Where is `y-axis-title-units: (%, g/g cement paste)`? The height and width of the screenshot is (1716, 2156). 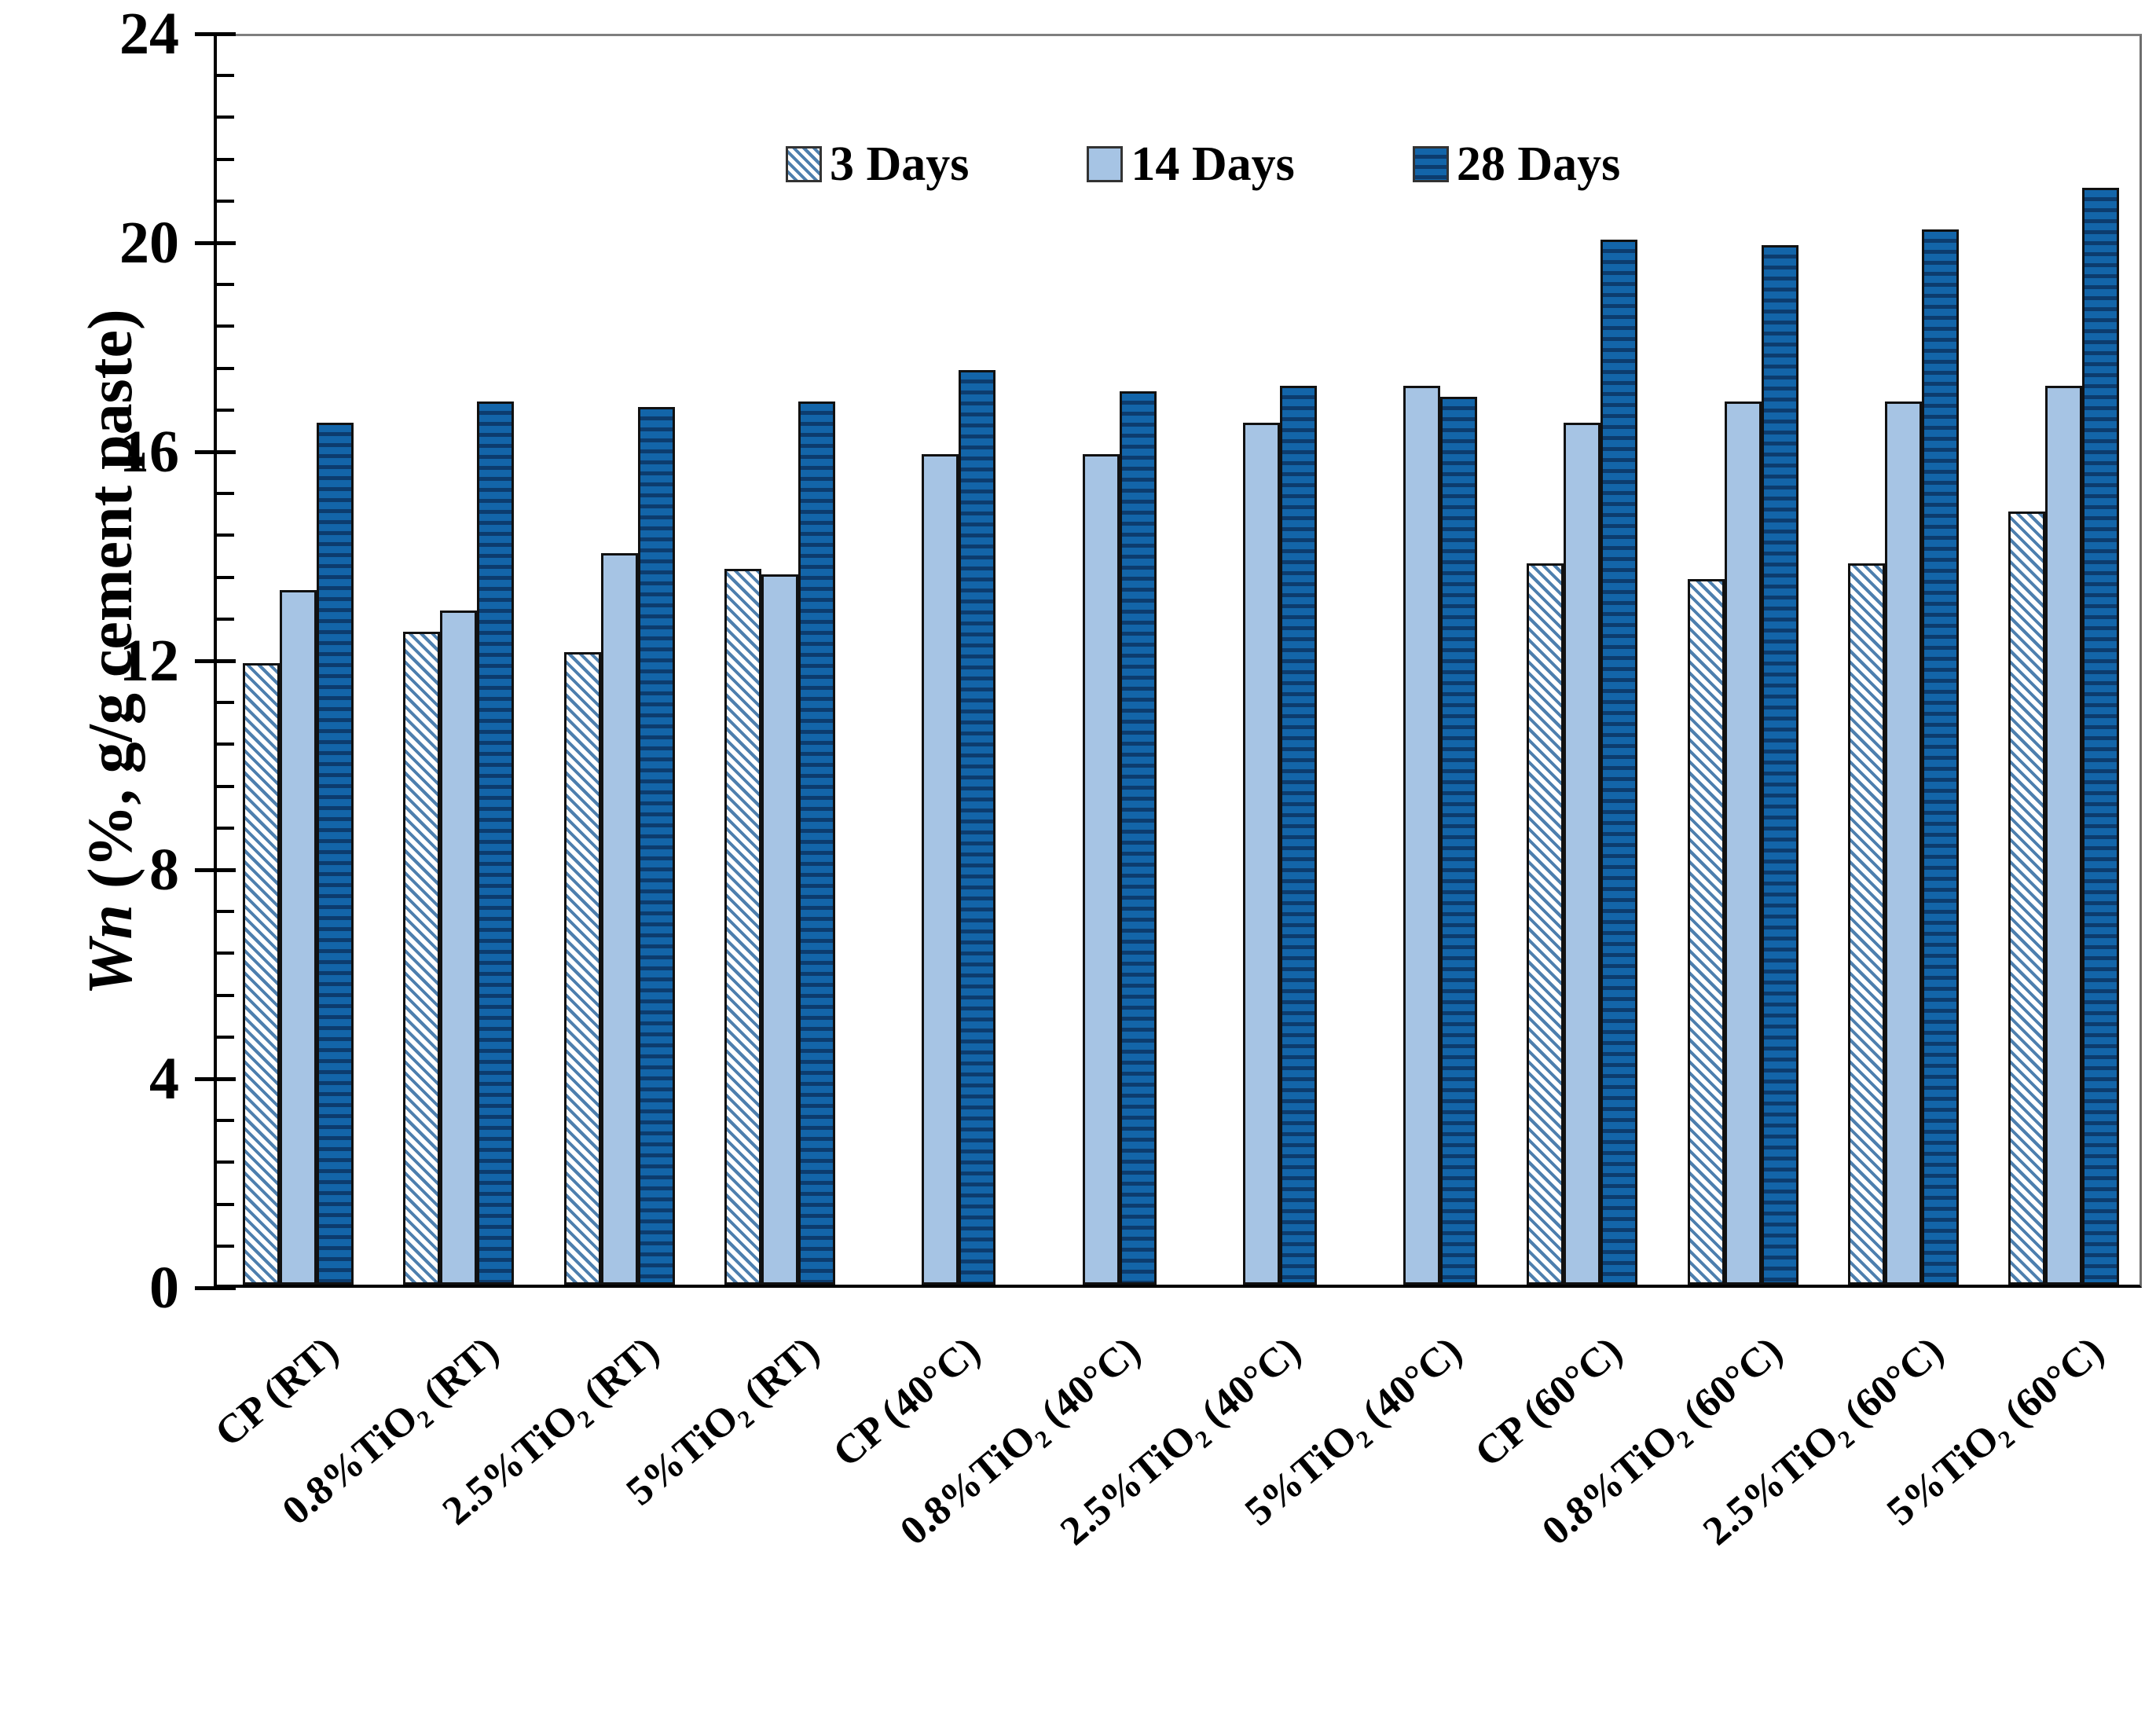 y-axis-title-units: (%, g/g cement paste) is located at coordinates (110, 606).